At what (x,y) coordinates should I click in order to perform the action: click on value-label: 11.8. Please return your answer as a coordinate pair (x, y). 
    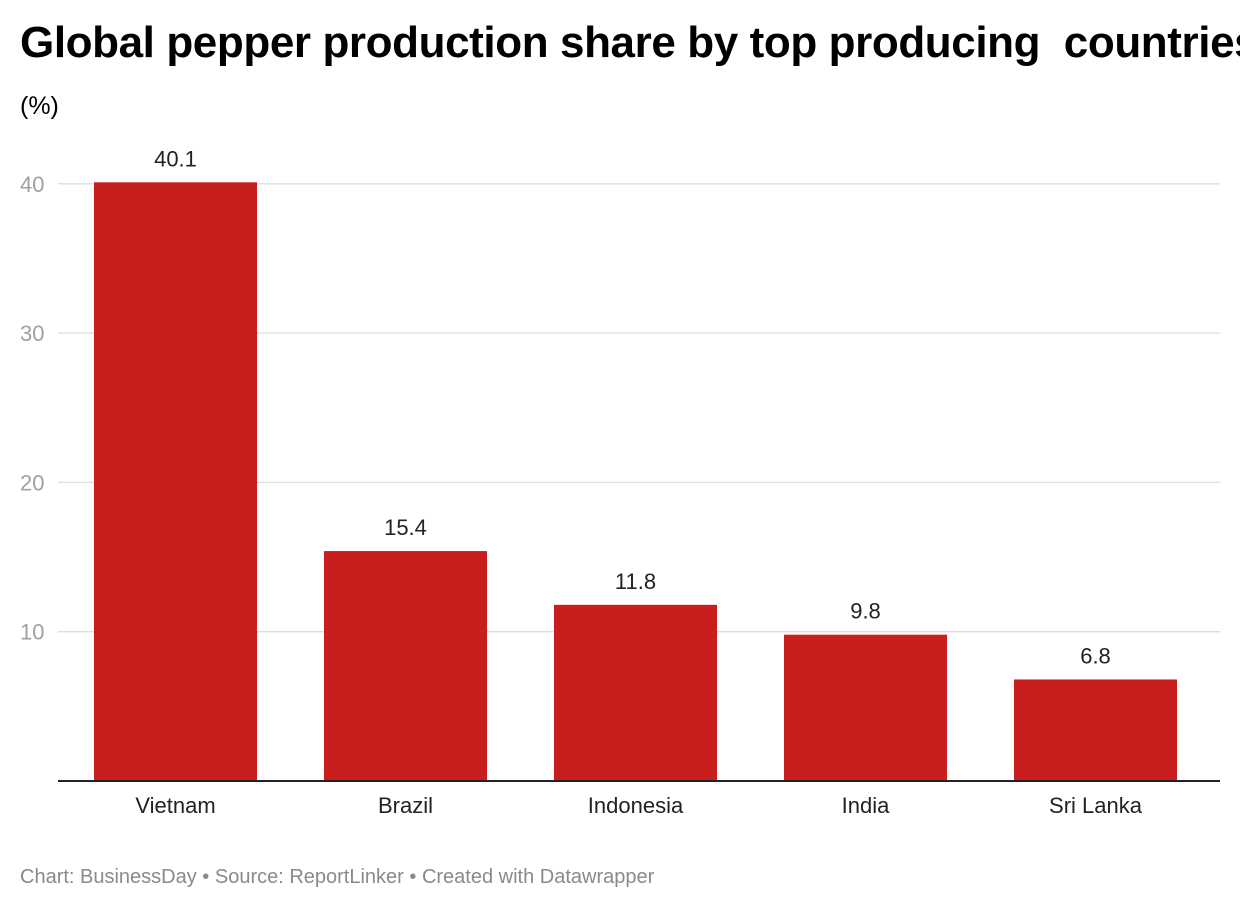
    Looking at the image, I should click on (635, 581).